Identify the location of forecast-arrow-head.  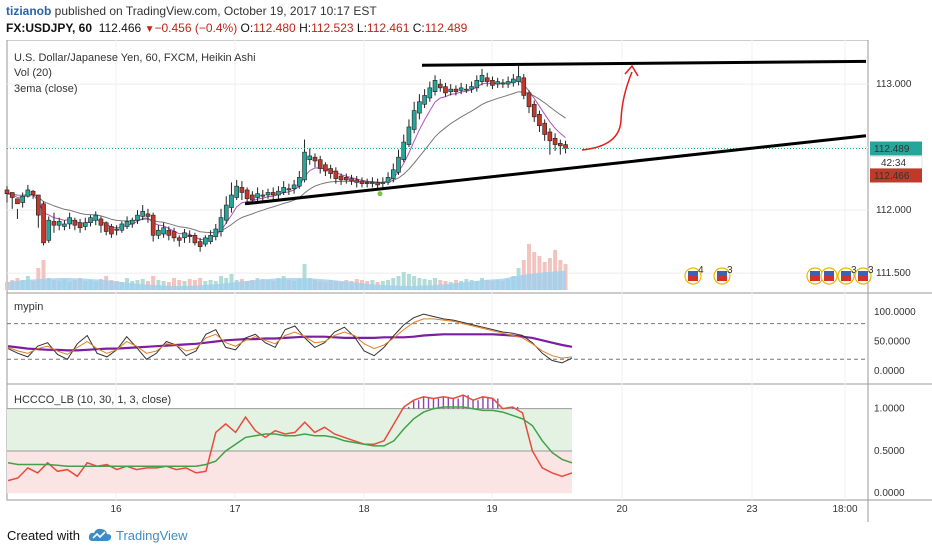
(631, 70).